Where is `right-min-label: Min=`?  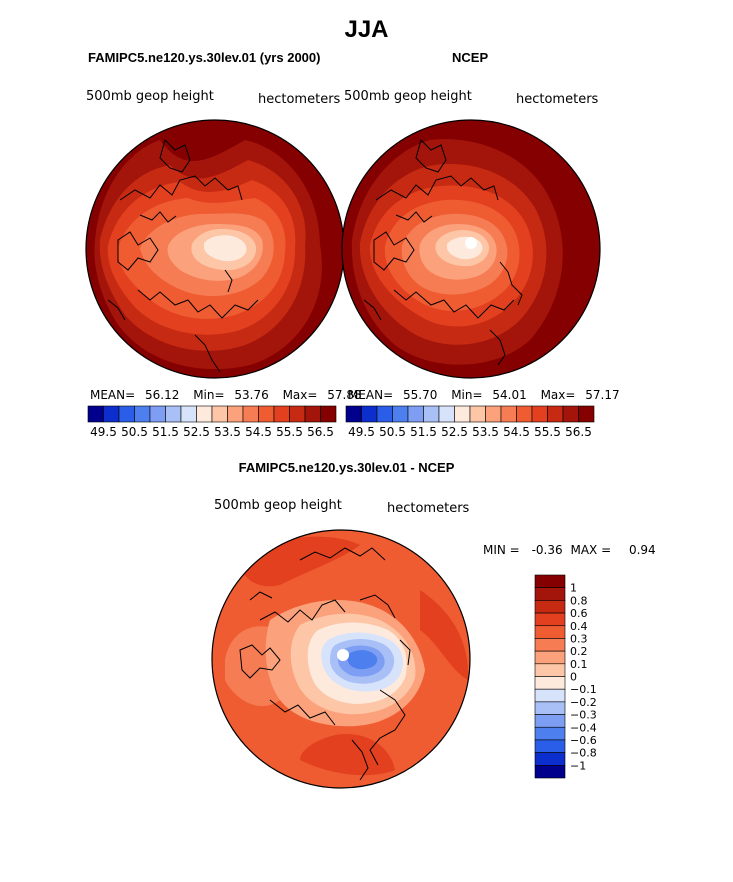
right-min-label: Min= is located at coordinates (467, 395).